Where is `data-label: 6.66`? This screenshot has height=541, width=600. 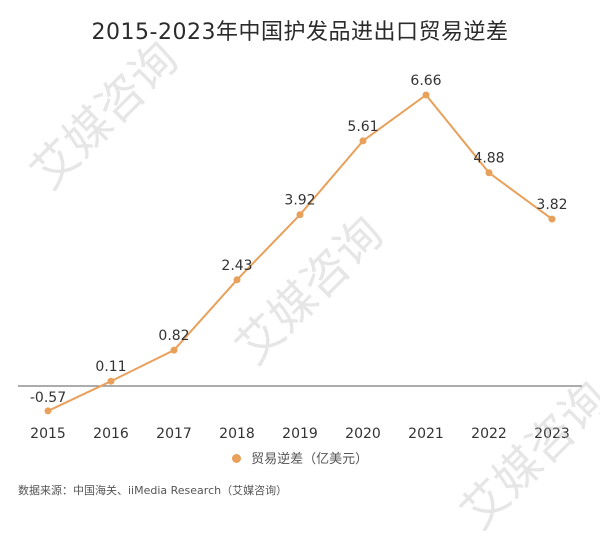
data-label: 6.66 is located at coordinates (425, 81).